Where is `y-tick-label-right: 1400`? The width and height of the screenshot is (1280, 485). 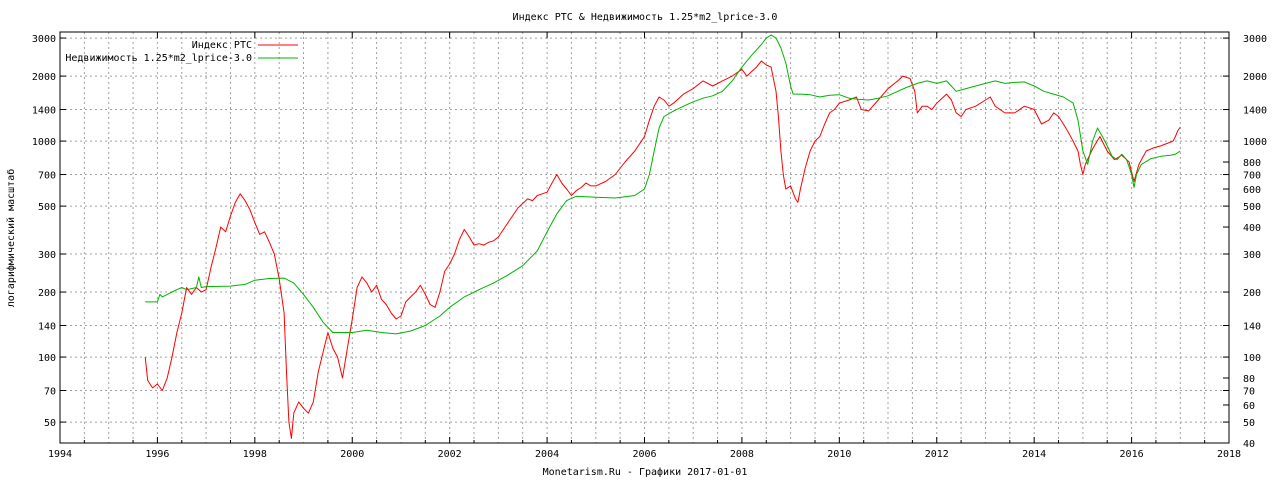
y-tick-label-right: 1400 is located at coordinates (1255, 111).